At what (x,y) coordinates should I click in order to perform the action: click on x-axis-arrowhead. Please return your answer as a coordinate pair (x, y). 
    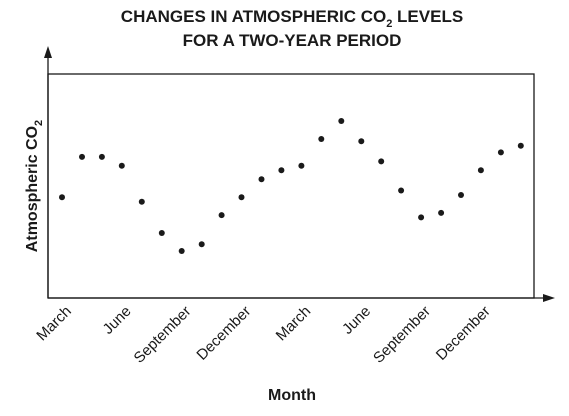
    Looking at the image, I should click on (549, 298).